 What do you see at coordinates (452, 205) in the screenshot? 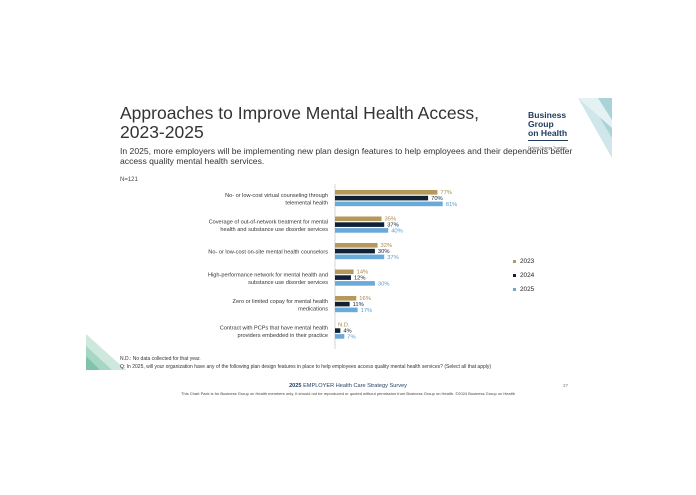
I see `data-label-2025: 81%` at bounding box center [452, 205].